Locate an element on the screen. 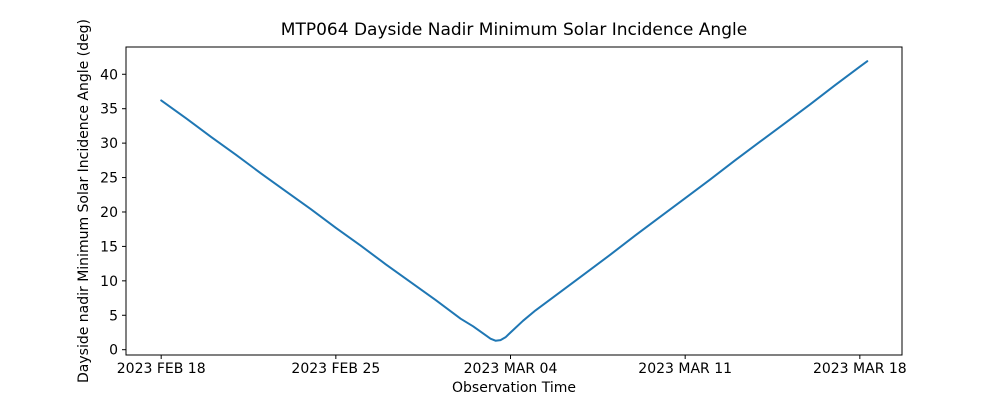 This screenshot has width=1000, height=400. x-tick-label: 2023 FEB 25 is located at coordinates (335, 369).